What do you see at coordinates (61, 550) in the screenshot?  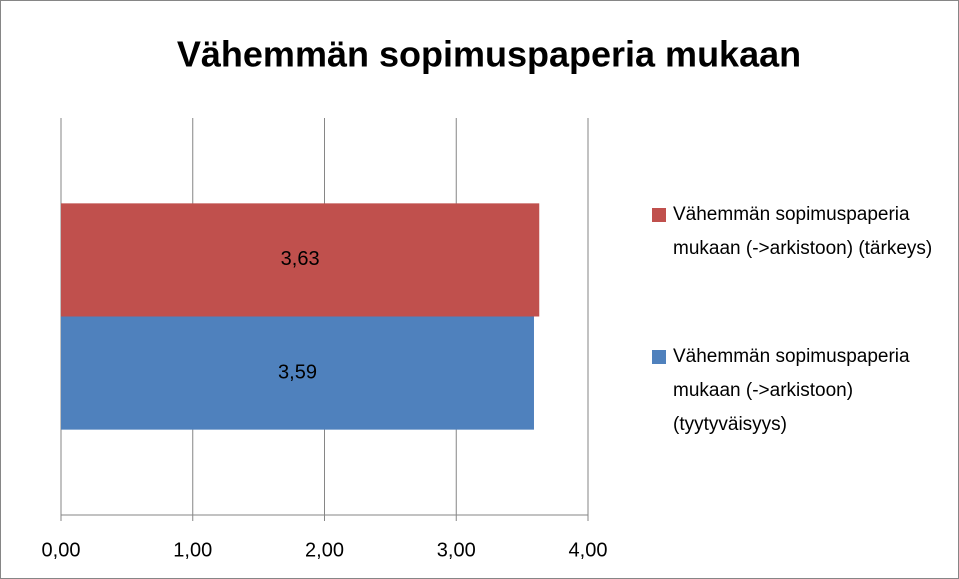 I see `x-tick-label: 0,00` at bounding box center [61, 550].